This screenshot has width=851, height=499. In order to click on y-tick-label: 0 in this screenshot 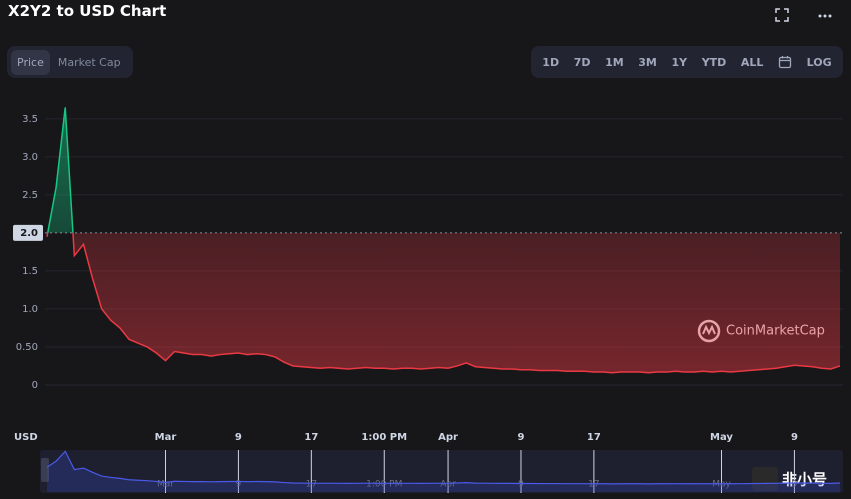, I will do `click(35, 385)`.